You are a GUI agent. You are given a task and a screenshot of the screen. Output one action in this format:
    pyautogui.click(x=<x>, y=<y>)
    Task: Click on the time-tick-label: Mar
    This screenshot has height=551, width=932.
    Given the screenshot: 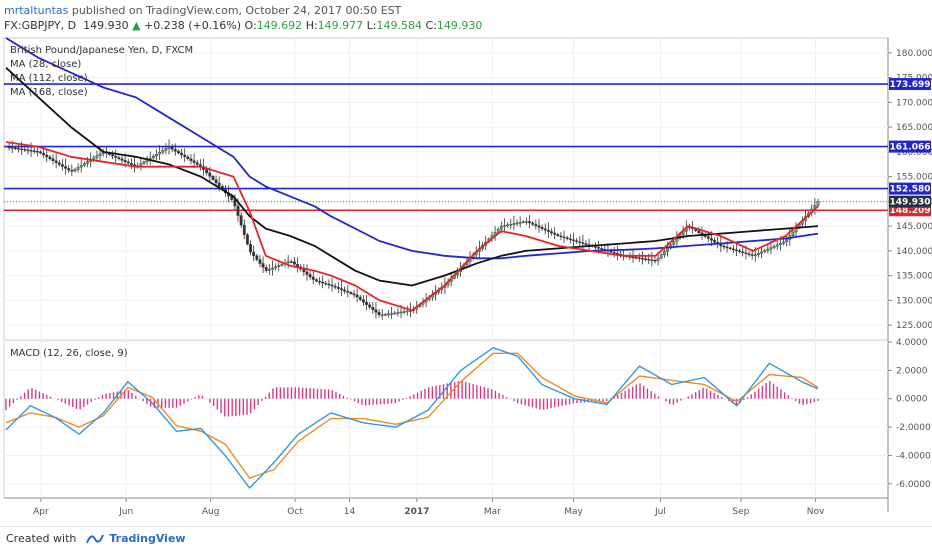 What is the action you would take?
    pyautogui.click(x=492, y=512)
    